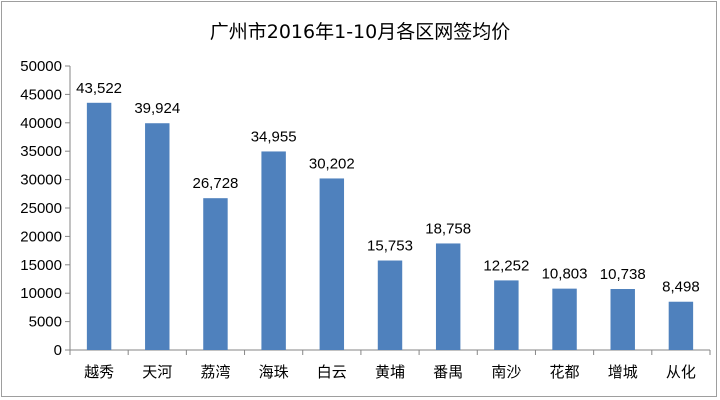 The image size is (720, 400). I want to click on y-tick-label: 45000, so click(41, 94).